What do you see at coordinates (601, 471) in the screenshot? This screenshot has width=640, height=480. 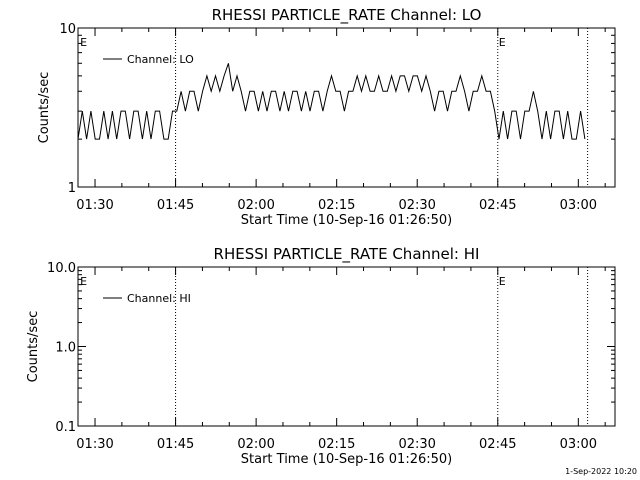 I see `footer-timestamp-text: 1-Sep-2022 10:20` at bounding box center [601, 471].